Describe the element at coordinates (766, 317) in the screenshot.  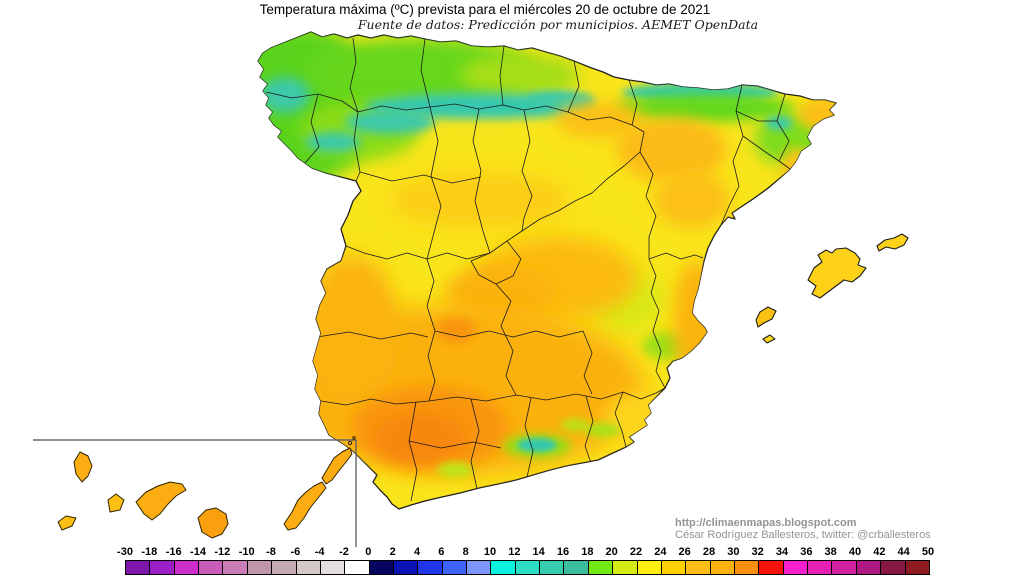
I see `ibiza` at that location.